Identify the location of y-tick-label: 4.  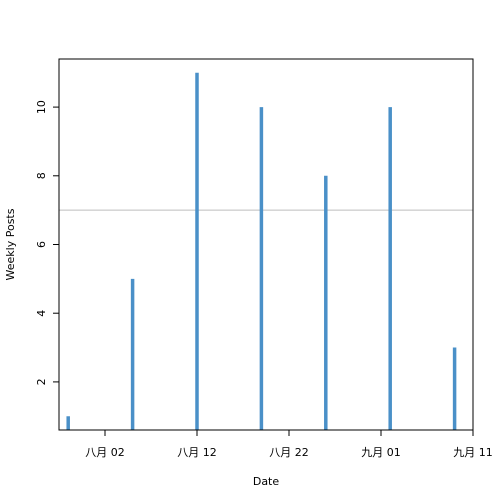
(41, 313).